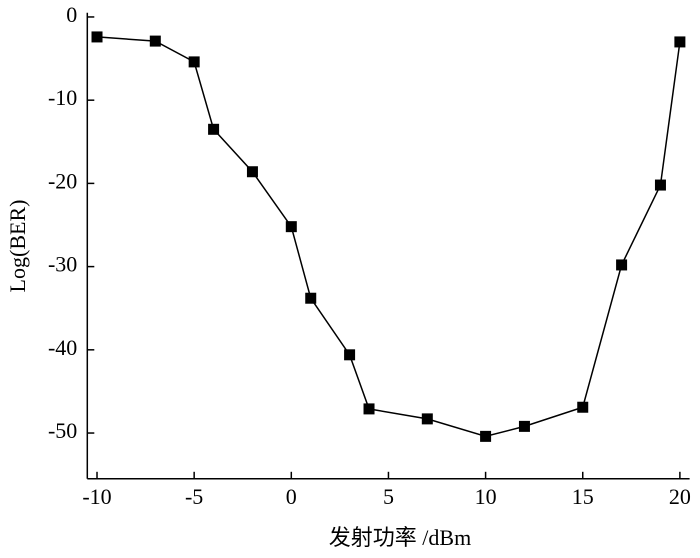 This screenshot has width=700, height=558. What do you see at coordinates (96, 496) in the screenshot?
I see `x-tick-label: -10` at bounding box center [96, 496].